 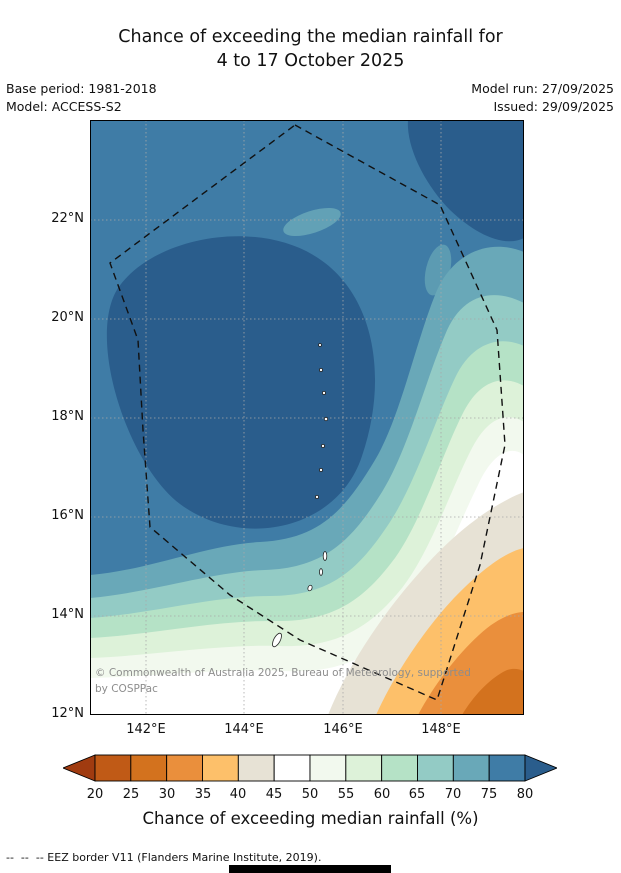 I want to click on lon-label-148e: 148°E, so click(x=441, y=729).